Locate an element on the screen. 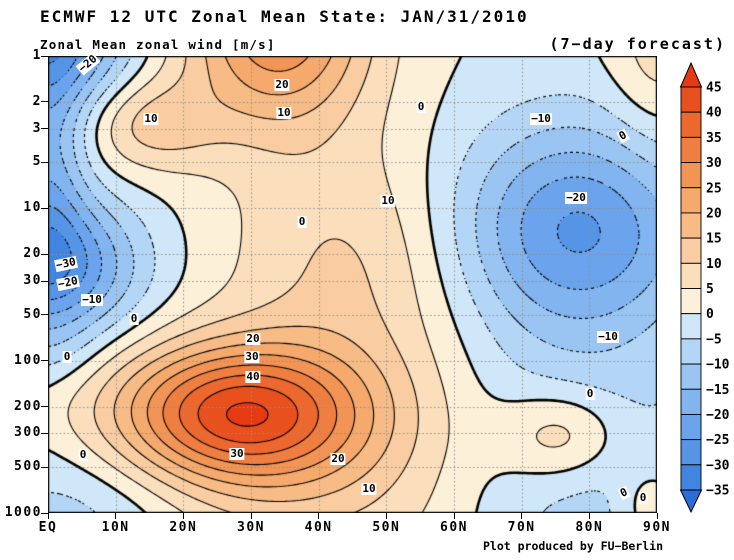 The width and height of the screenshot is (734, 560). y-axis-tick-label: 1 is located at coordinates (37, 55).